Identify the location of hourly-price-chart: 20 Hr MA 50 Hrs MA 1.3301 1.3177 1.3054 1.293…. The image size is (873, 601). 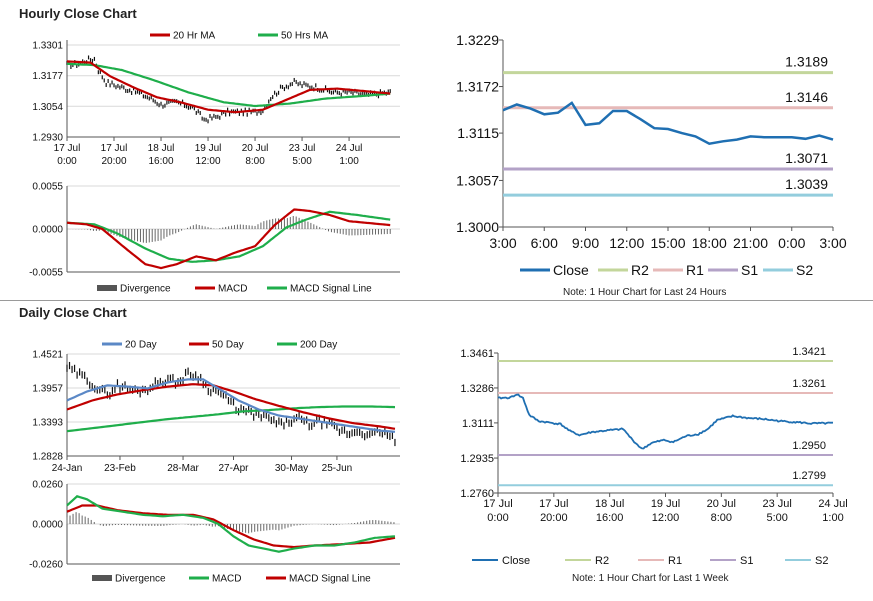
(216, 99).